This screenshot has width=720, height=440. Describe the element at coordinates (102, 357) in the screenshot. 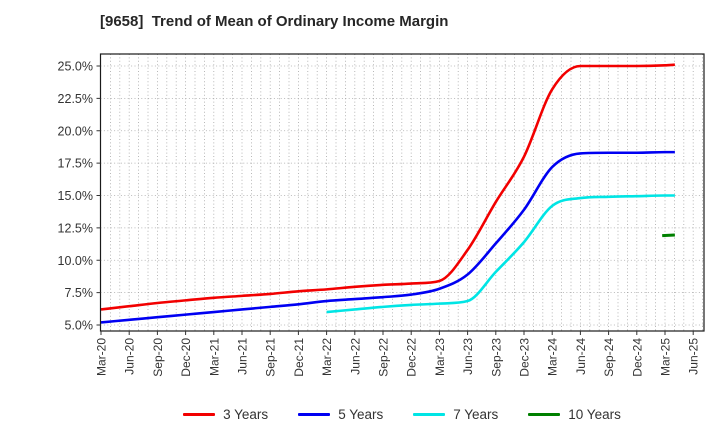

I see `x-tick-label: Mar-20` at that location.